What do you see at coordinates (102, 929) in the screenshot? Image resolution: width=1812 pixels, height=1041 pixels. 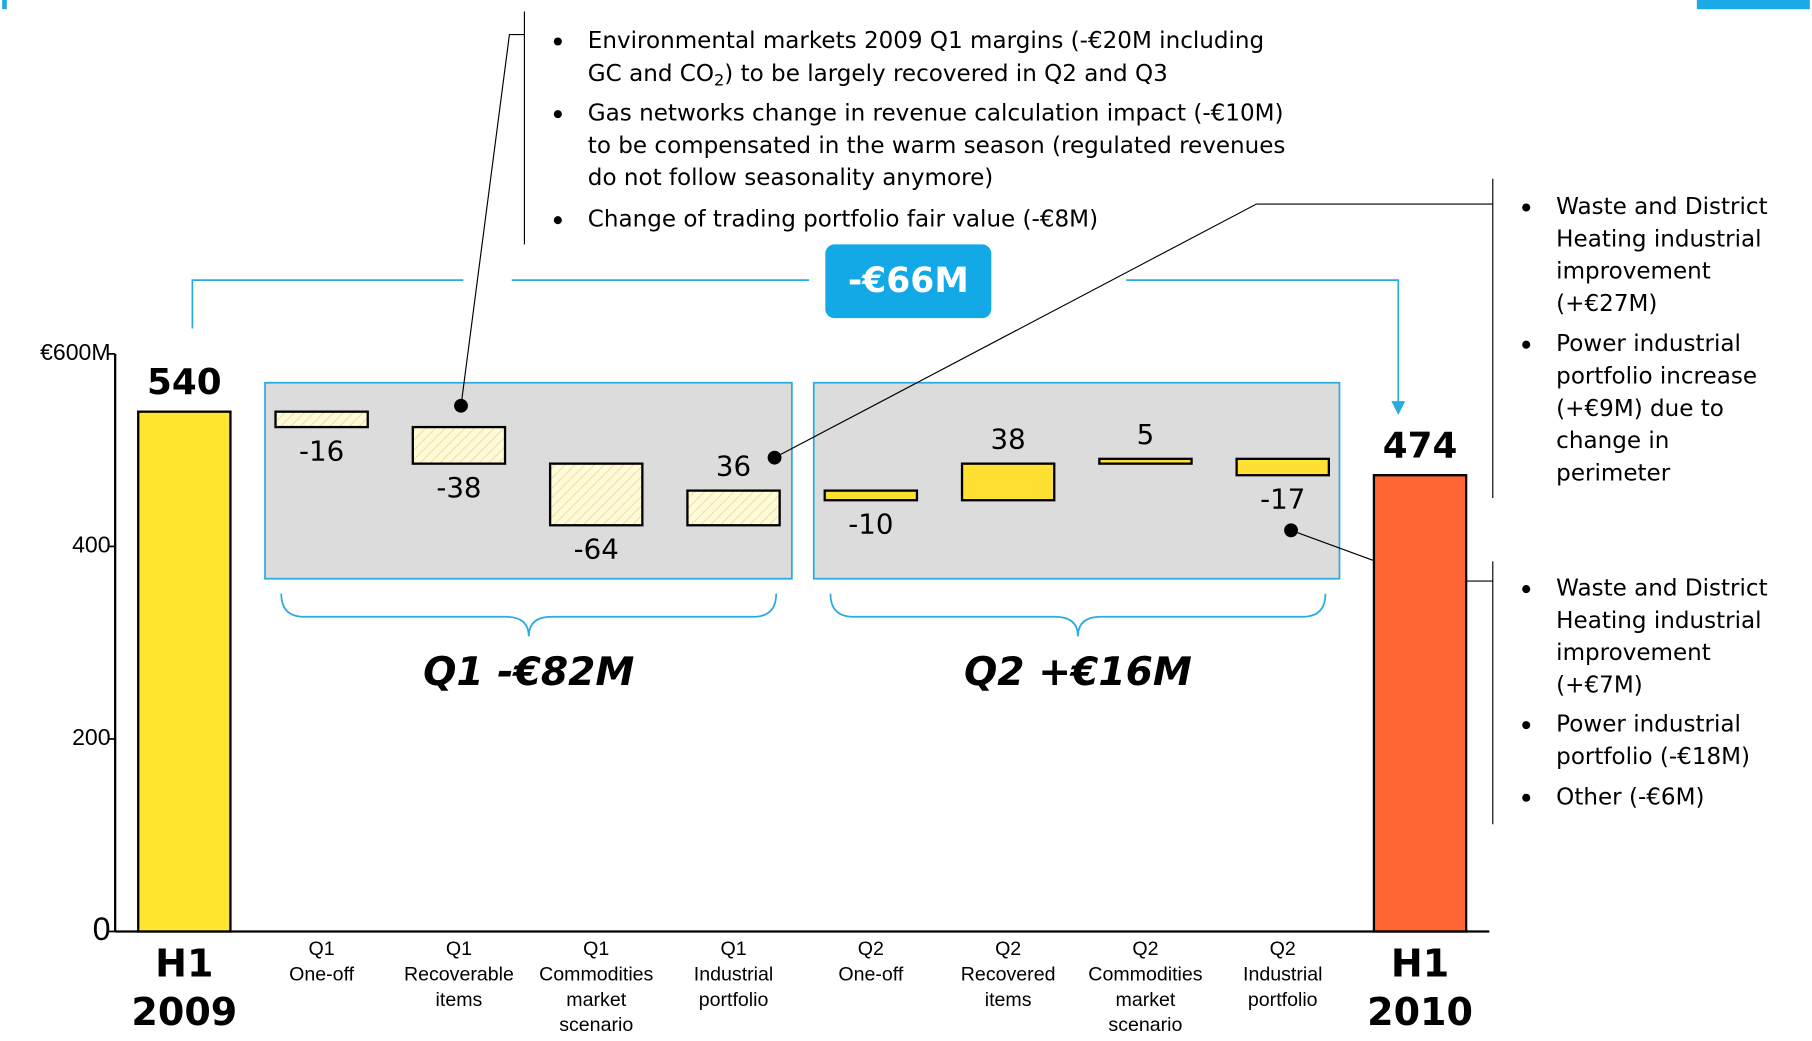 I see `y-tick-label: 0` at bounding box center [102, 929].